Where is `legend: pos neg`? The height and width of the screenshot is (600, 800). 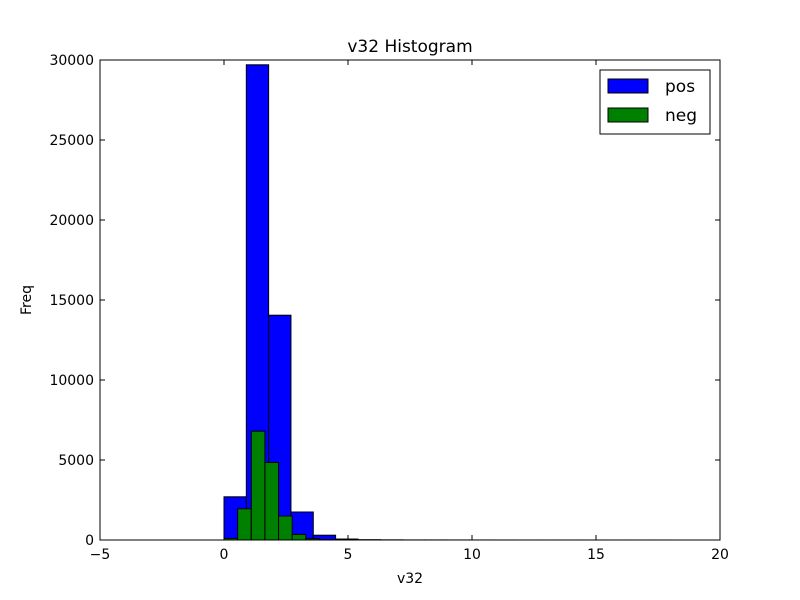 legend: pos neg is located at coordinates (655, 102).